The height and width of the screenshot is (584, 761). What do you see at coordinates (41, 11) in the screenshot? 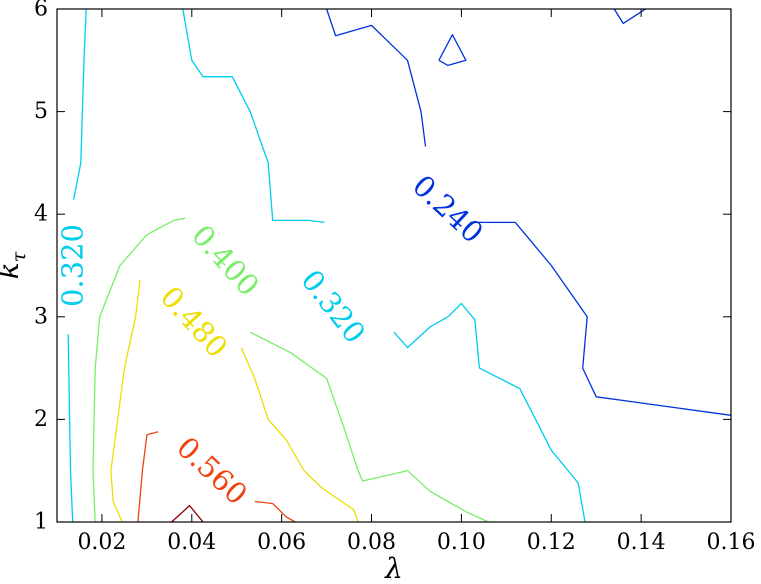
I see `y-tick-label: 6` at bounding box center [41, 11].